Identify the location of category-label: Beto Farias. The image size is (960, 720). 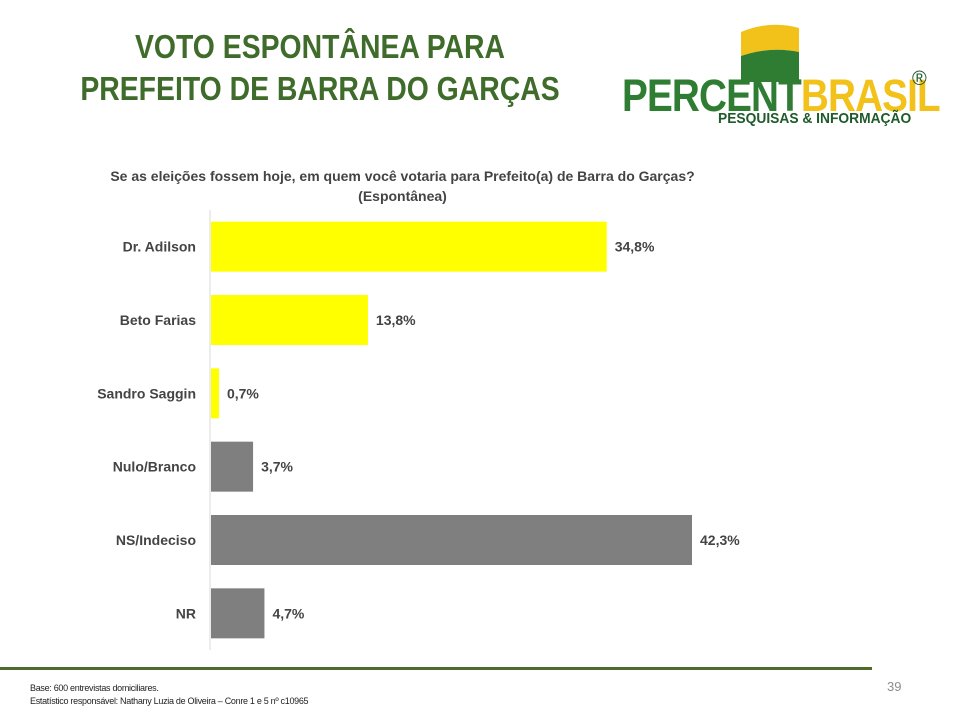
(158, 320).